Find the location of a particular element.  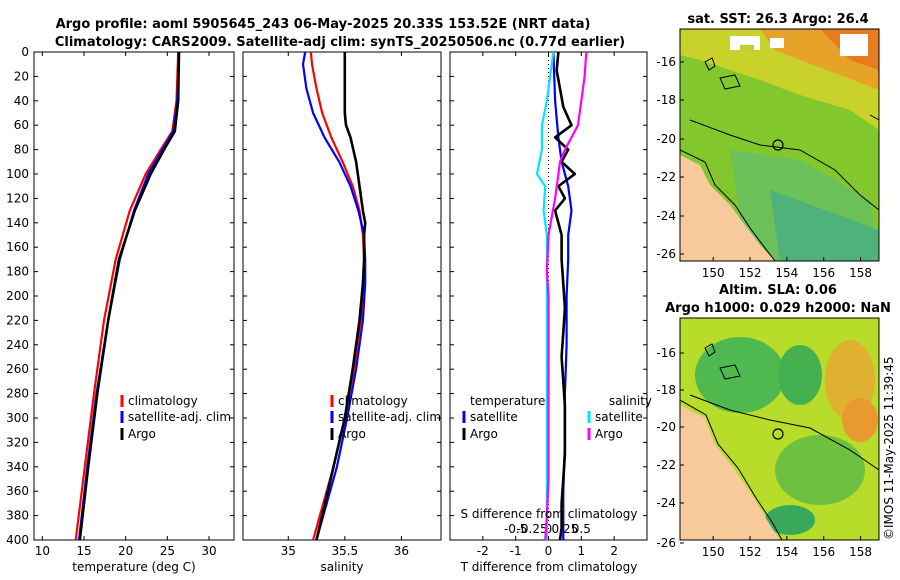

depth-tick-label: 220 is located at coordinates (17, 320).